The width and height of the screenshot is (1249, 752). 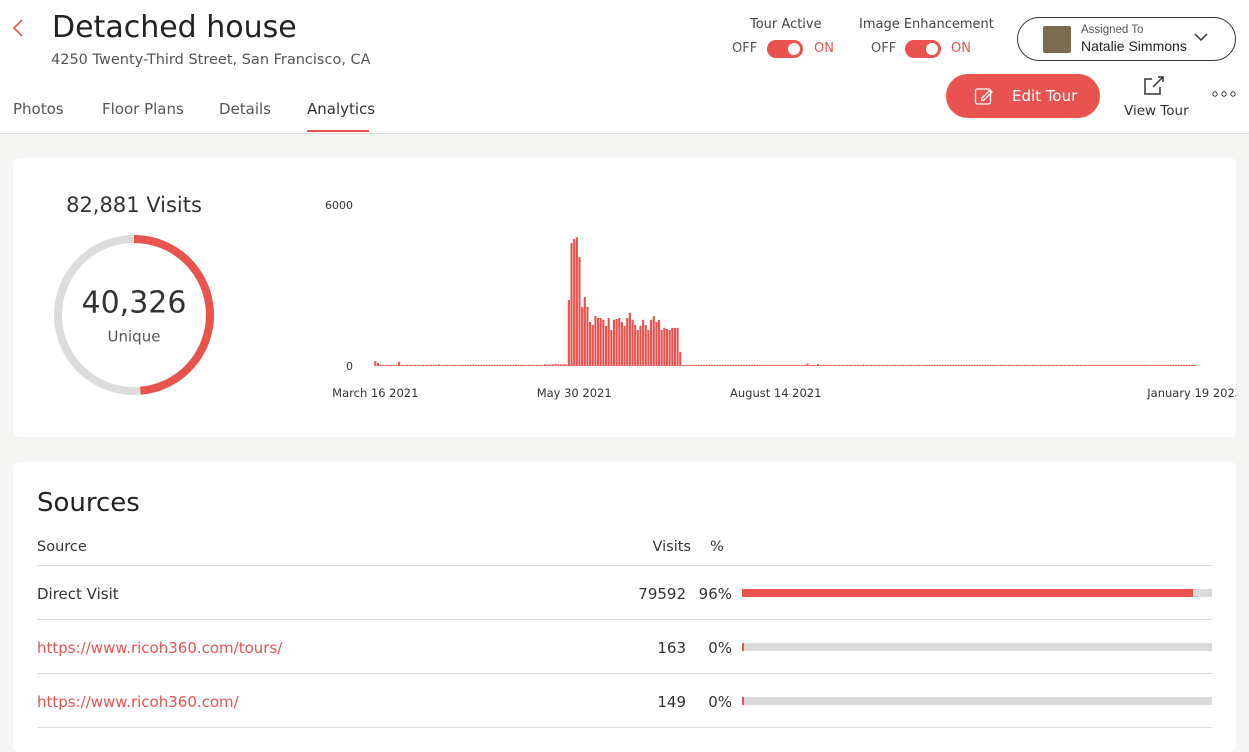 I want to click on source-link: https://www.ricoh360.com/tours/, so click(x=160, y=648).